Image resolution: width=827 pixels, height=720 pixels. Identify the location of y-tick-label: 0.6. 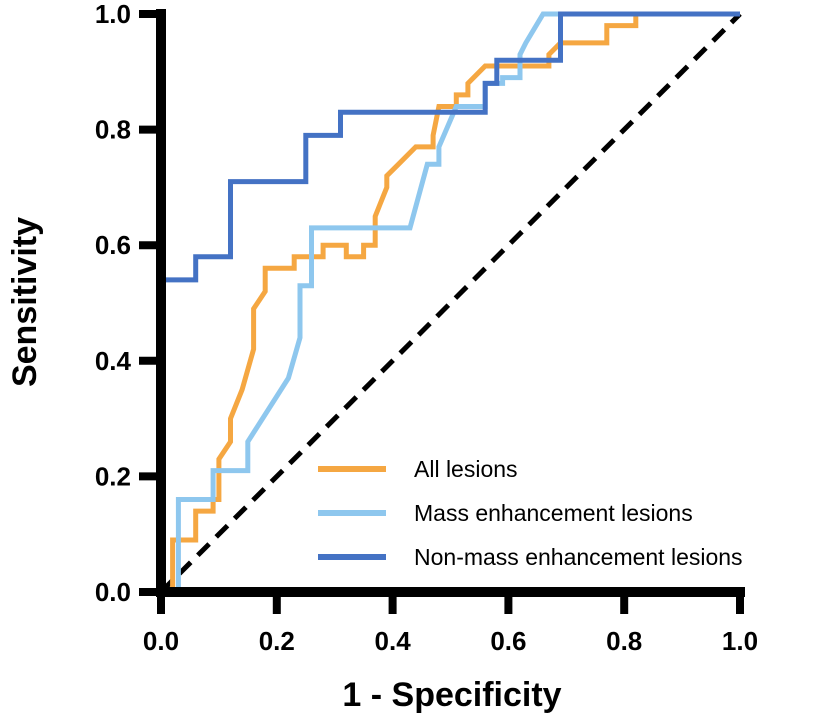
(113, 245).